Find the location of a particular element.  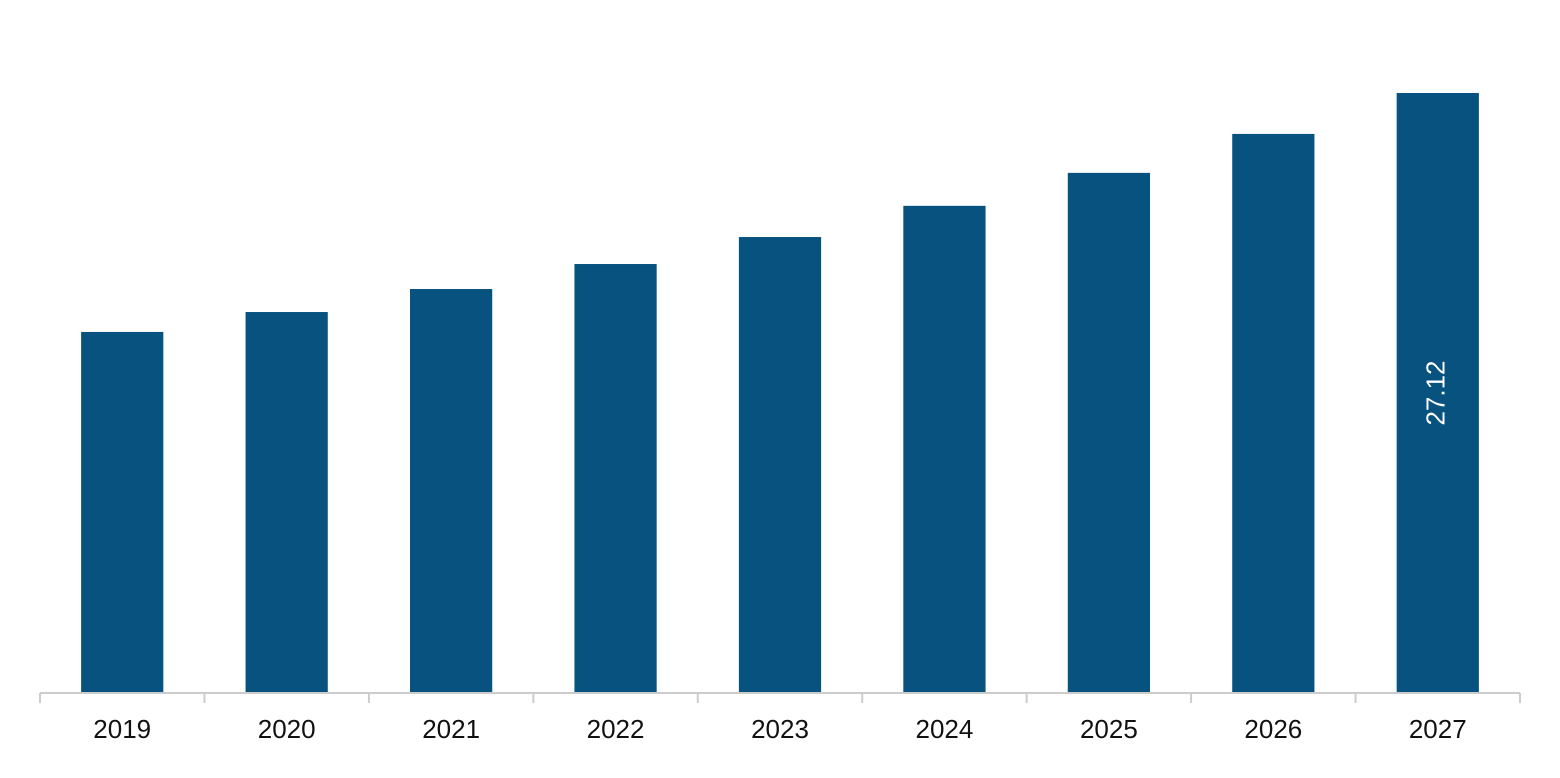

x-tick-label: 2022 is located at coordinates (616, 729).